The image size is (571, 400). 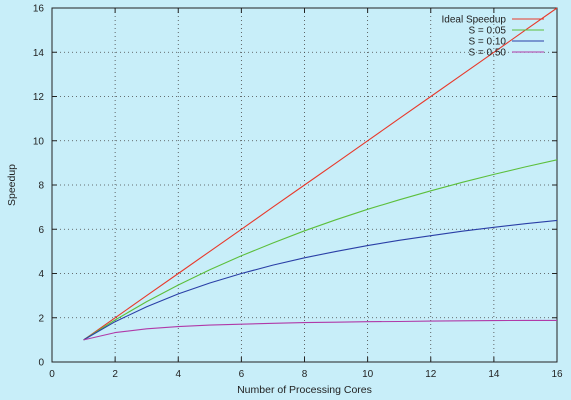 I want to click on y-tick-label: 16, so click(x=39, y=9).